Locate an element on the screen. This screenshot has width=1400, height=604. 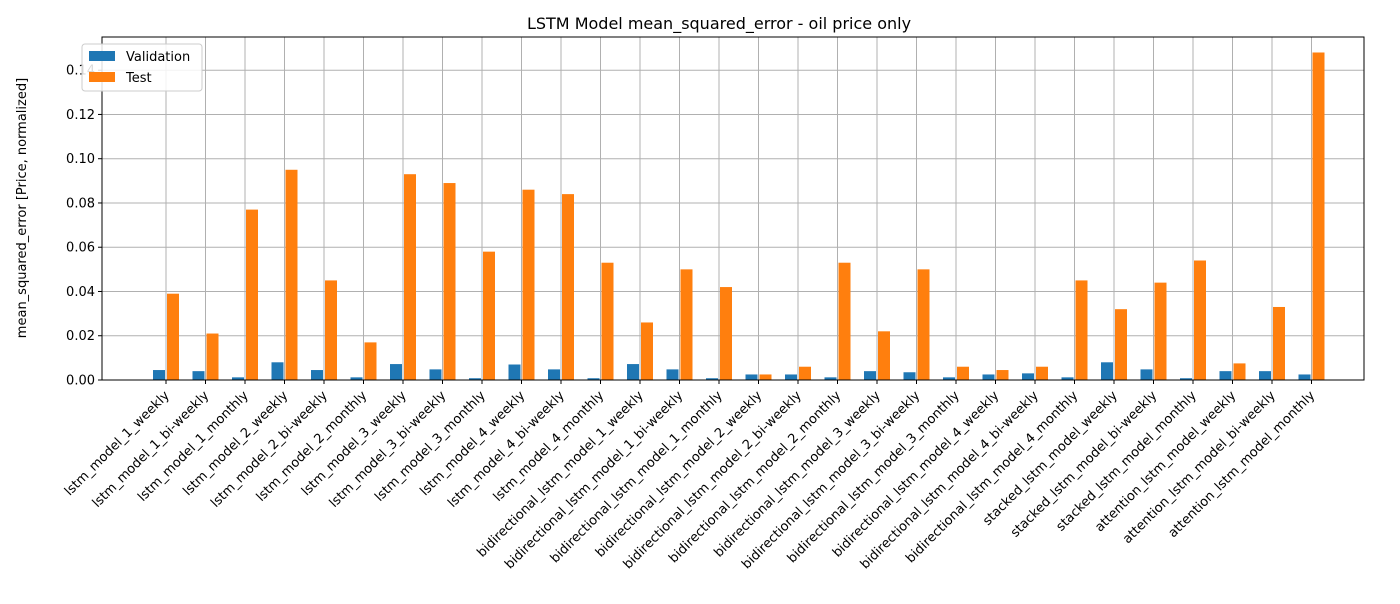
y-tick-label: 0.06 is located at coordinates (80, 248).